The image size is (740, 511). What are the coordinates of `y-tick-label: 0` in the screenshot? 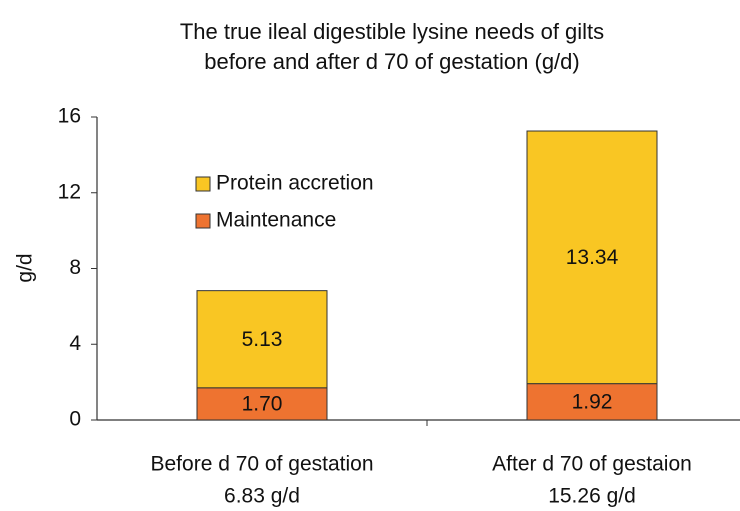 It's located at (75, 419).